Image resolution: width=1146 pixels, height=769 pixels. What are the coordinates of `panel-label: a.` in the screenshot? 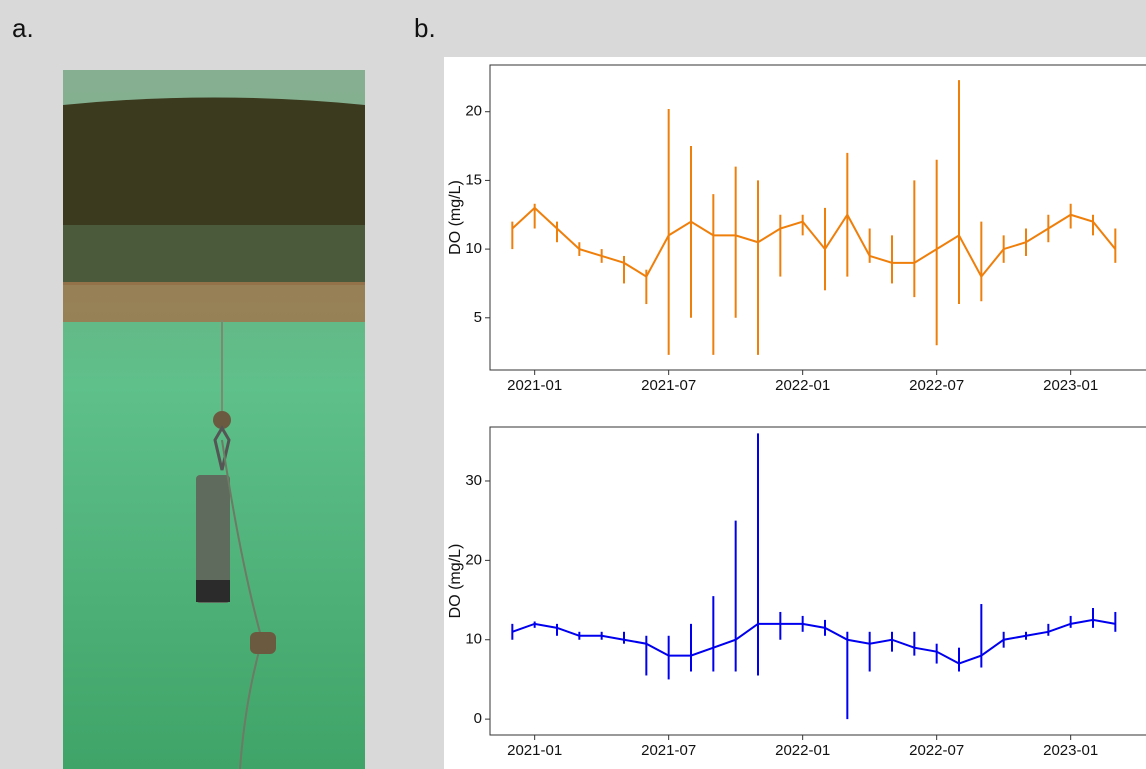 It's located at (23, 28).